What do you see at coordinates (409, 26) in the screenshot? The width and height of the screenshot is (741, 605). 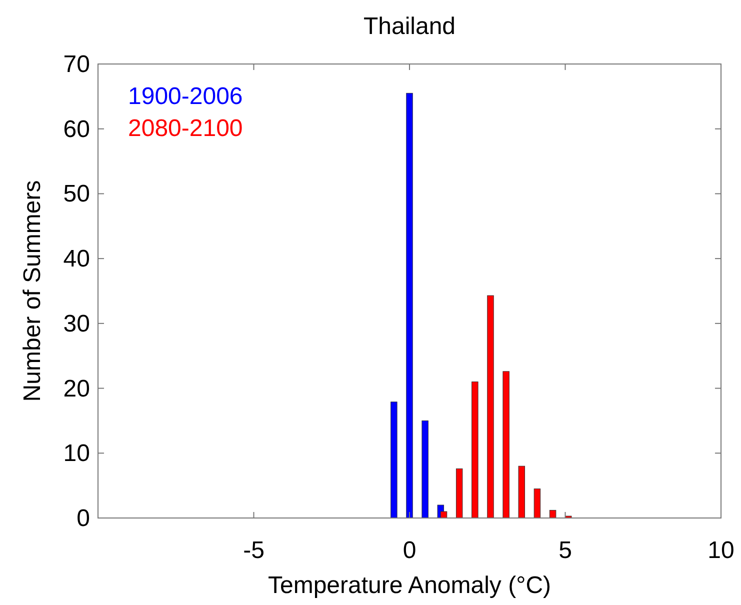 I see `chart-title: Thailand` at bounding box center [409, 26].